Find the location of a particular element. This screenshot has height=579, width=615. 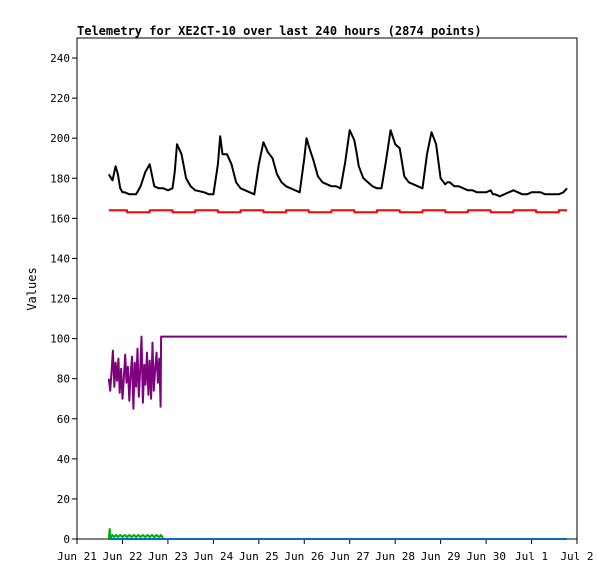

x-tick-label: Jun 25 is located at coordinates (259, 556).